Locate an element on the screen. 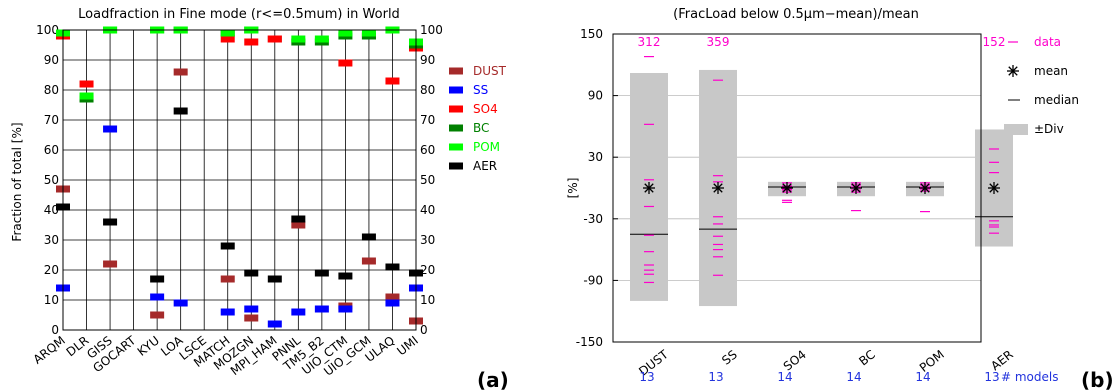 Image resolution: width=1117 pixels, height=390 pixels. panel-b-y-tick-label: -150 is located at coordinates (589, 342).